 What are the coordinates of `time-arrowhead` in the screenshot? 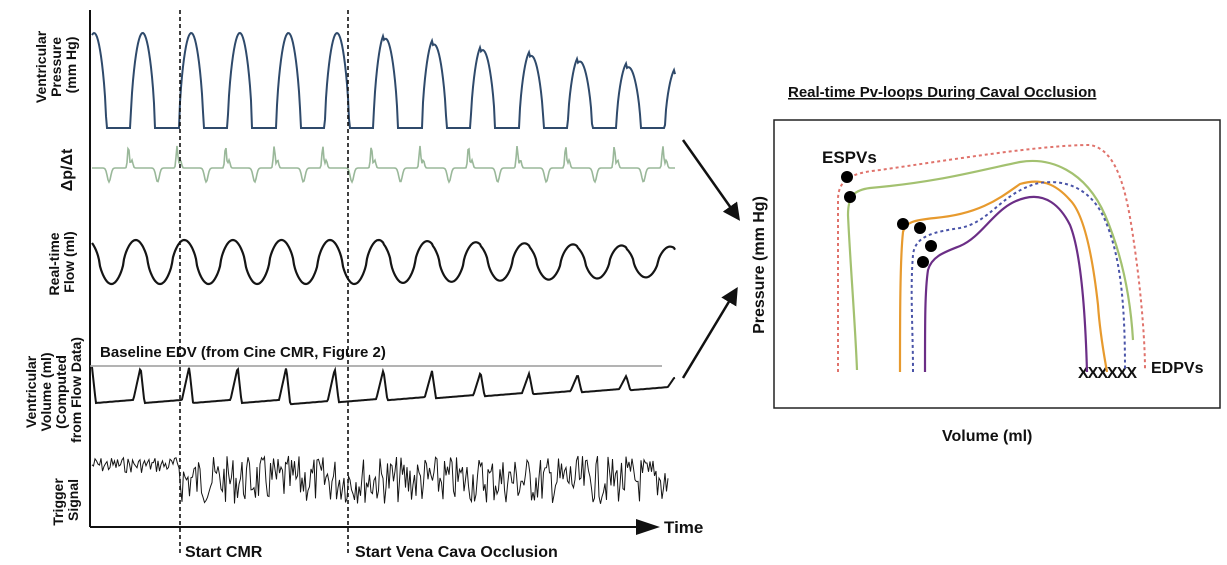 It's located at (648, 527).